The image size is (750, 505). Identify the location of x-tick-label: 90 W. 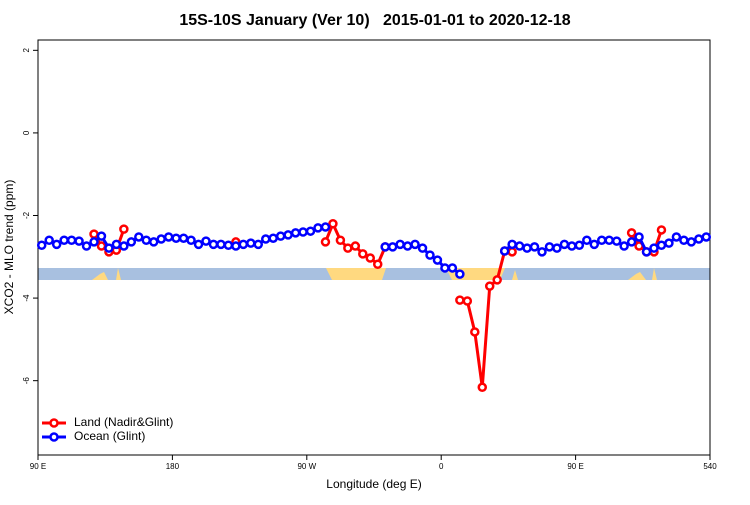
(306, 466).